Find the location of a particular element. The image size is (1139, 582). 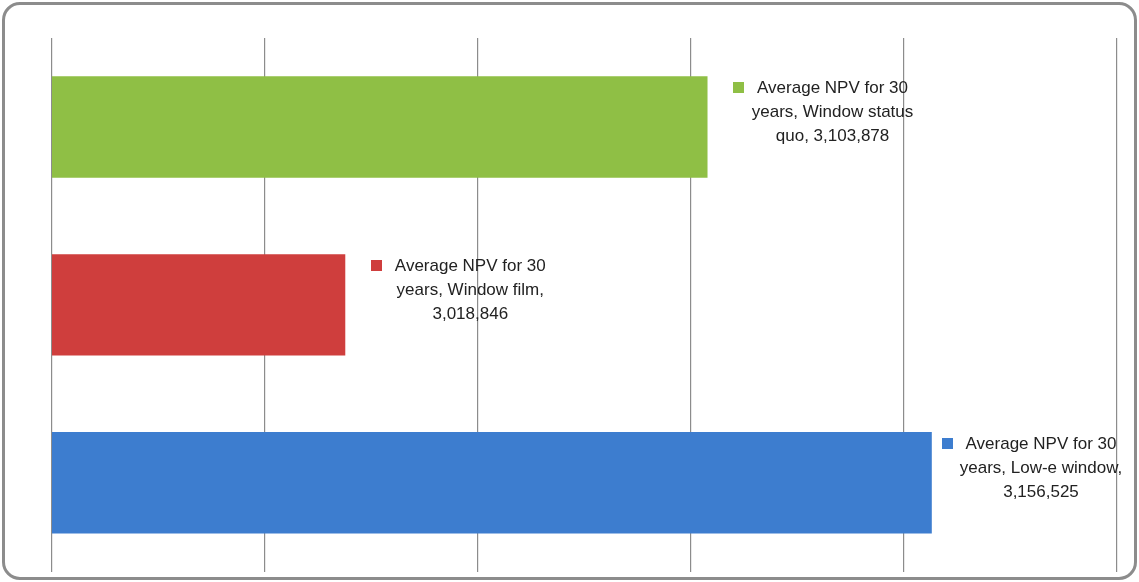

data-label: Average NPV for 30 years, Window status quo, 3,103,878 is located at coordinates (832, 112).